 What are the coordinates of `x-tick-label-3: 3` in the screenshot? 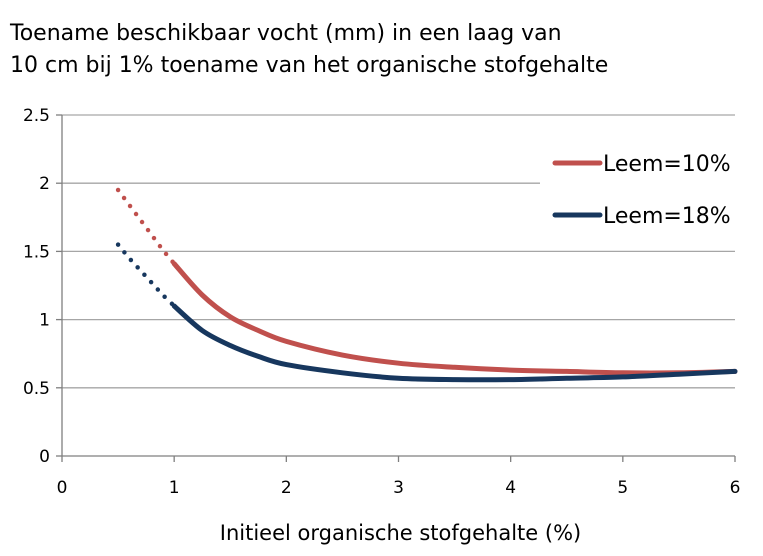 It's located at (398, 488).